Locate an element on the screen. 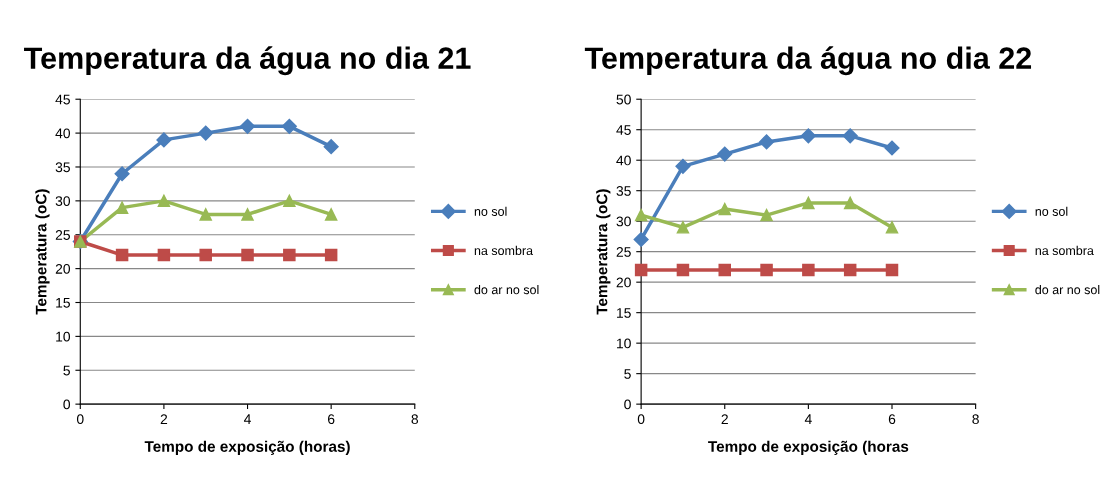 The height and width of the screenshot is (484, 1115). chart-title: Temperatura da água no dia 21 is located at coordinates (247, 61).